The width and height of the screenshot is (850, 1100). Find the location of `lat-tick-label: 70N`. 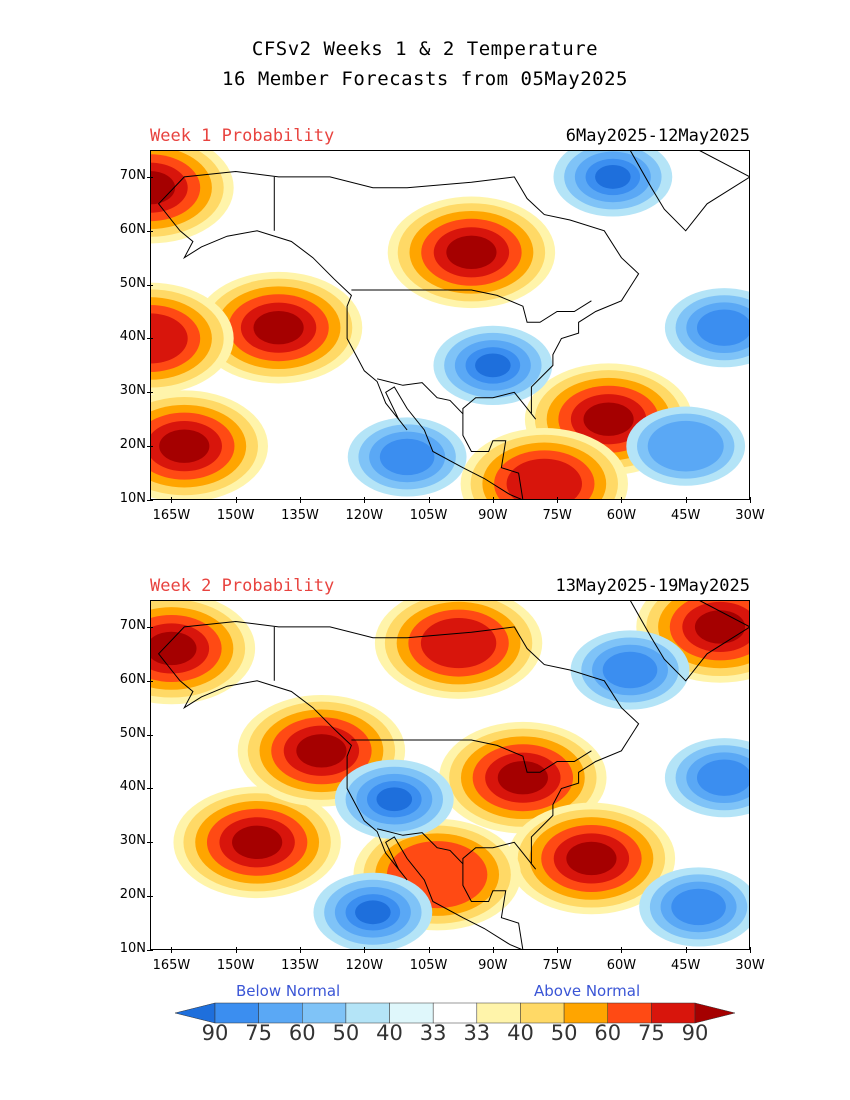

lat-tick-label: 70N is located at coordinates (132, 625).